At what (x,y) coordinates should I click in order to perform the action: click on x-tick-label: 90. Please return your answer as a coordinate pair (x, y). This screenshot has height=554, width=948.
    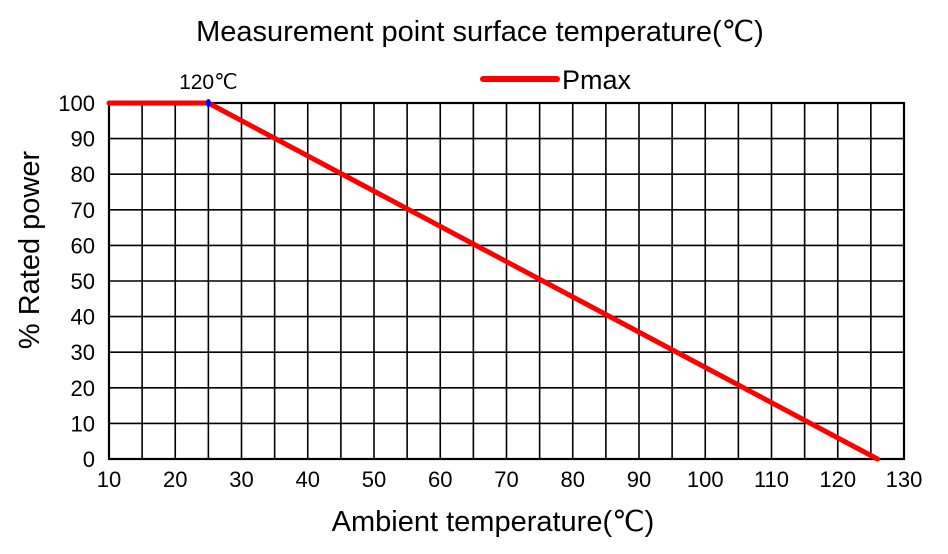
    Looking at the image, I should click on (639, 479).